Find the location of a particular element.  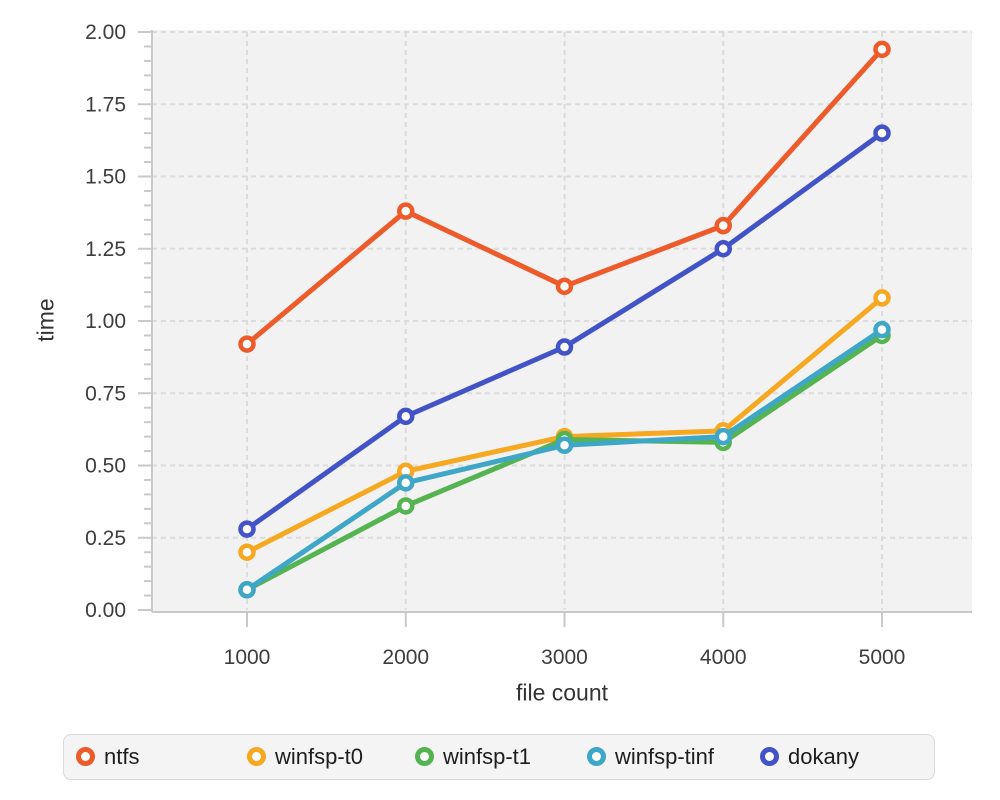

y-axis-title: time is located at coordinates (45, 320).